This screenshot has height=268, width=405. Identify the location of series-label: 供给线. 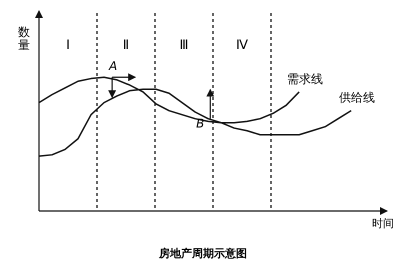
(357, 97).